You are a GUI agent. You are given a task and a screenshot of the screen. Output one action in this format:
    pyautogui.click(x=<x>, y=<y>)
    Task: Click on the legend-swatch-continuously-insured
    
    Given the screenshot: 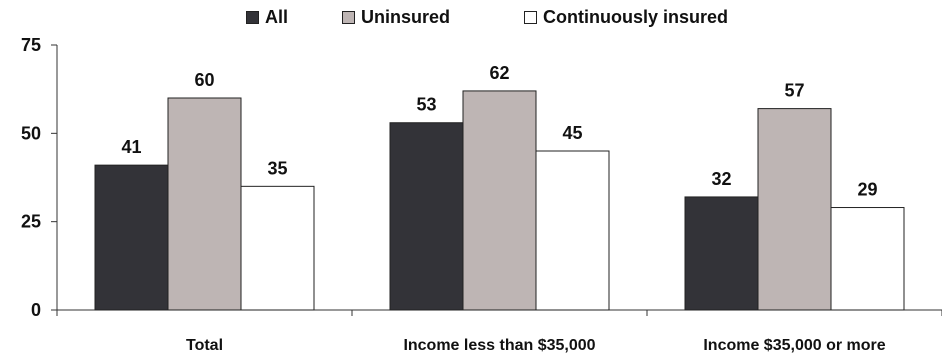 What is the action you would take?
    pyautogui.click(x=530, y=17)
    